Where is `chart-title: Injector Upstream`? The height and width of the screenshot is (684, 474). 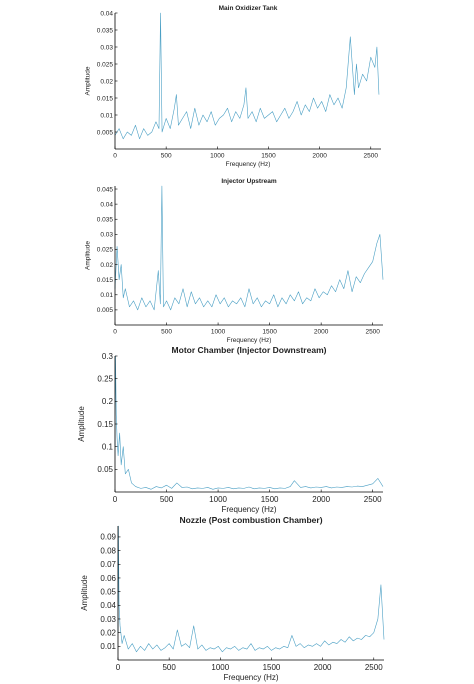 chart-title: Injector Upstream is located at coordinates (248, 181).